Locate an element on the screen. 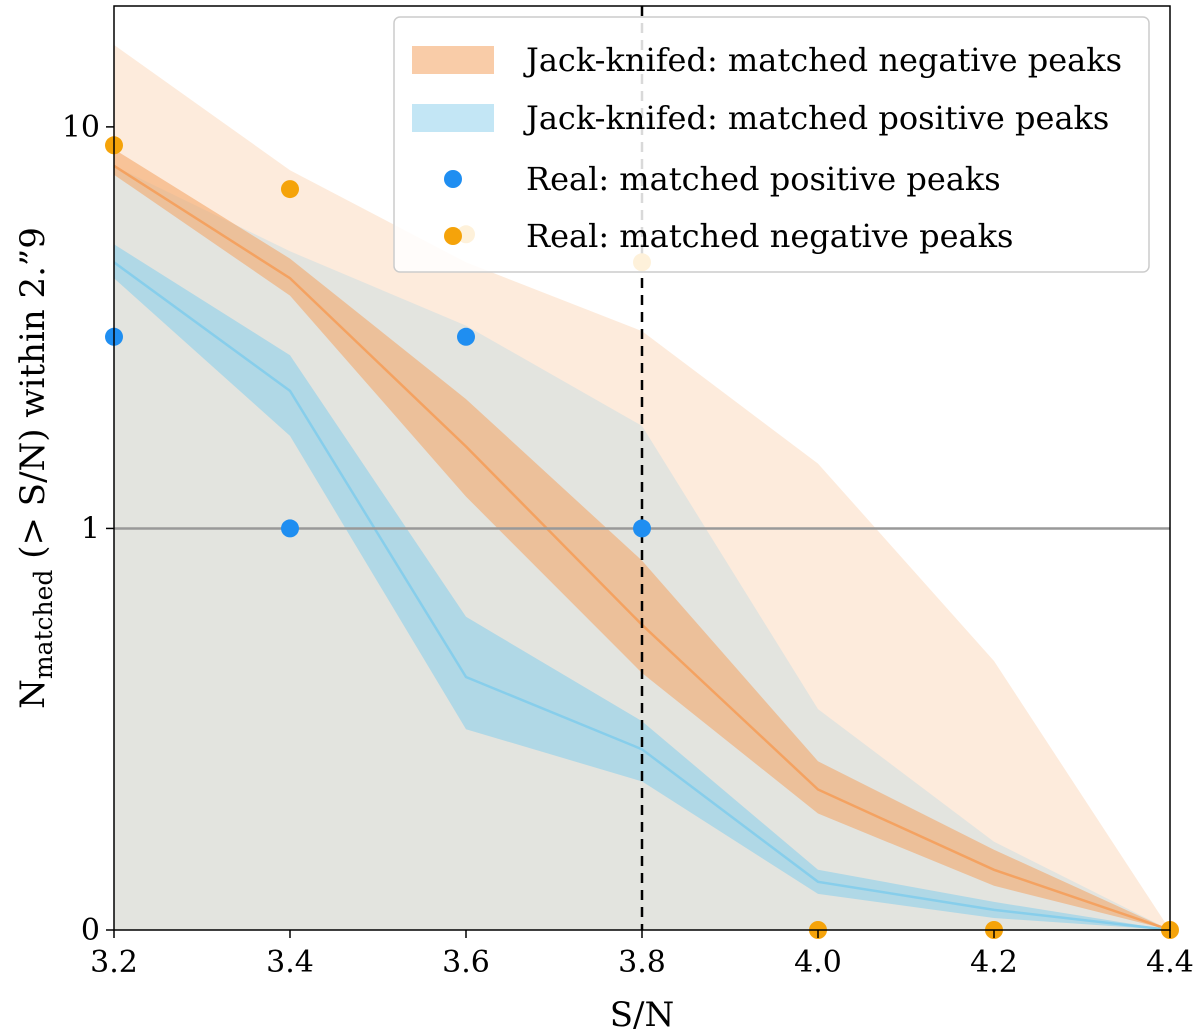 The image size is (1200, 1032). y-axis-label-main: N is located at coordinates (33, 694).